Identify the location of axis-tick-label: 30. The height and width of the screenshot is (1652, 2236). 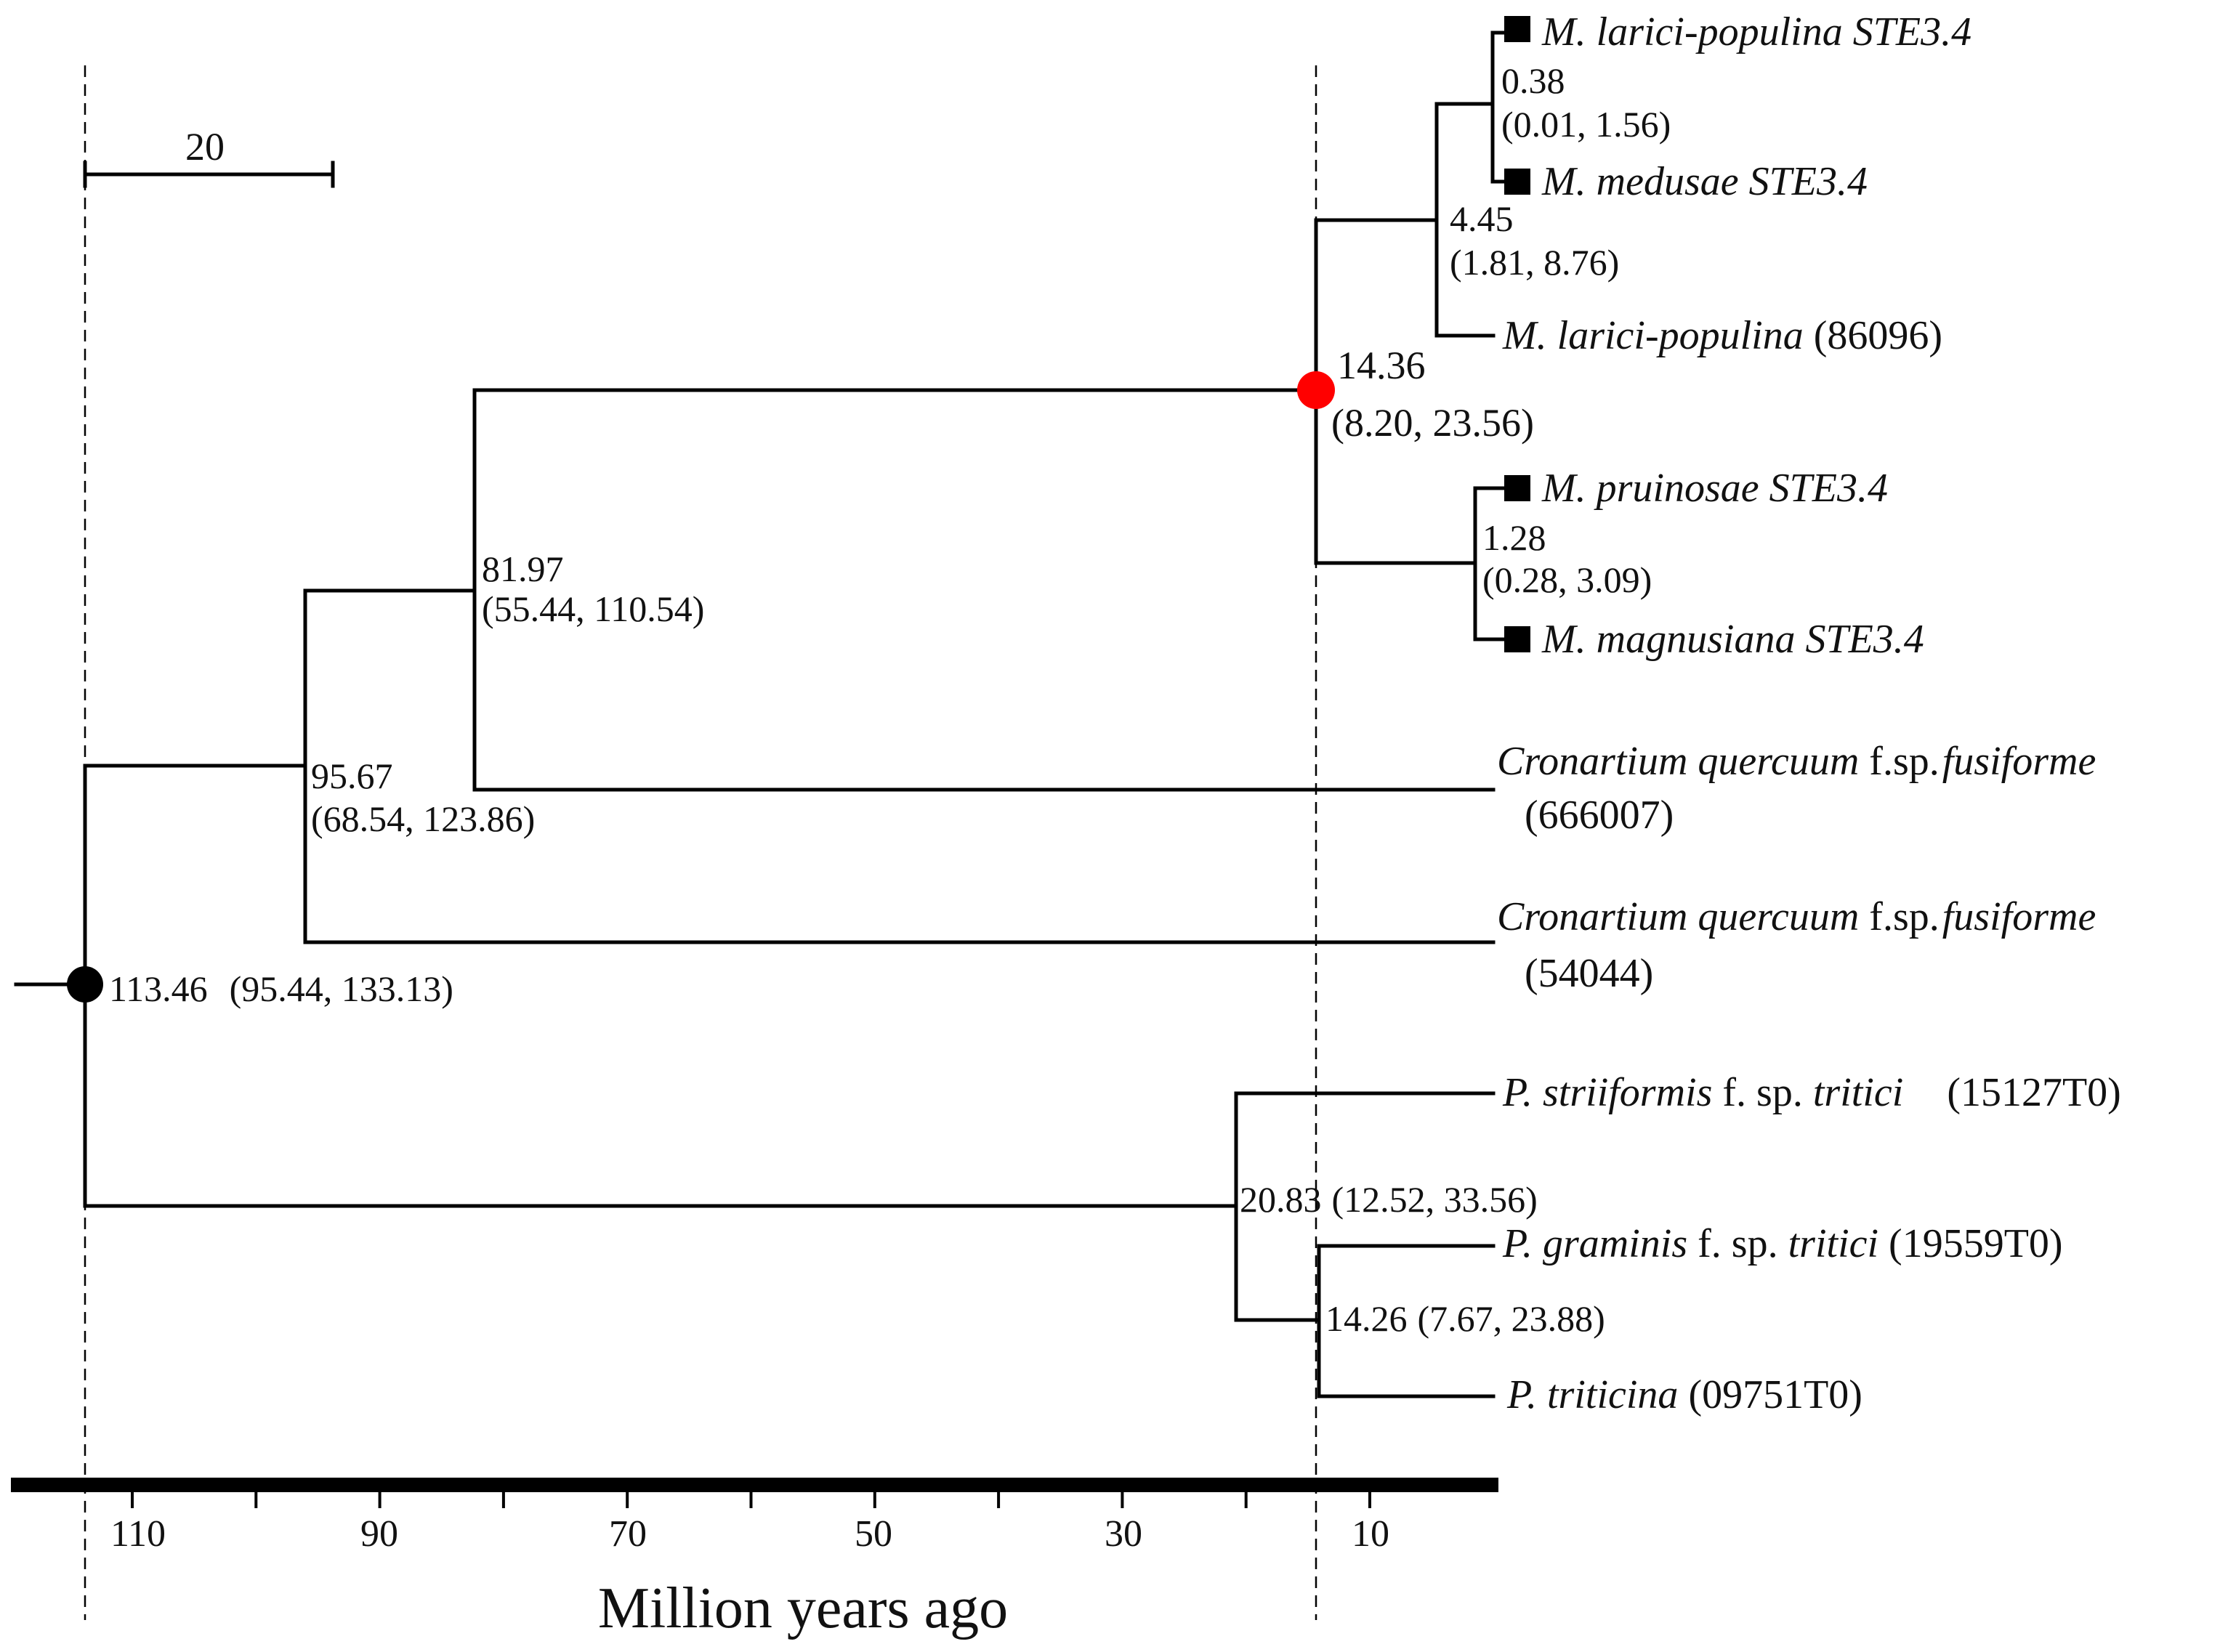
(1123, 1534).